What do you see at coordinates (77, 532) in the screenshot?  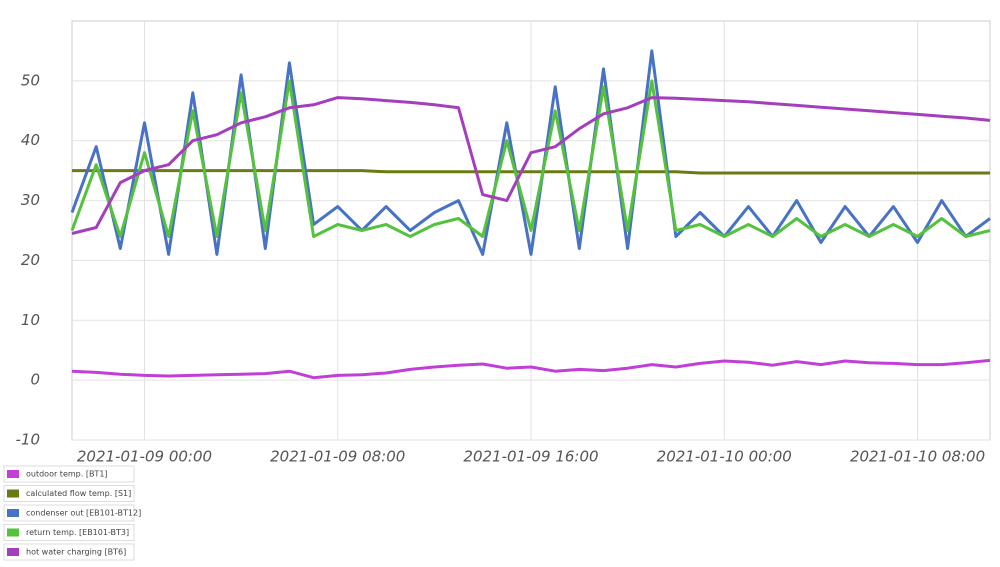 I see `legend-label: return temp. [EB101-BT3]` at bounding box center [77, 532].